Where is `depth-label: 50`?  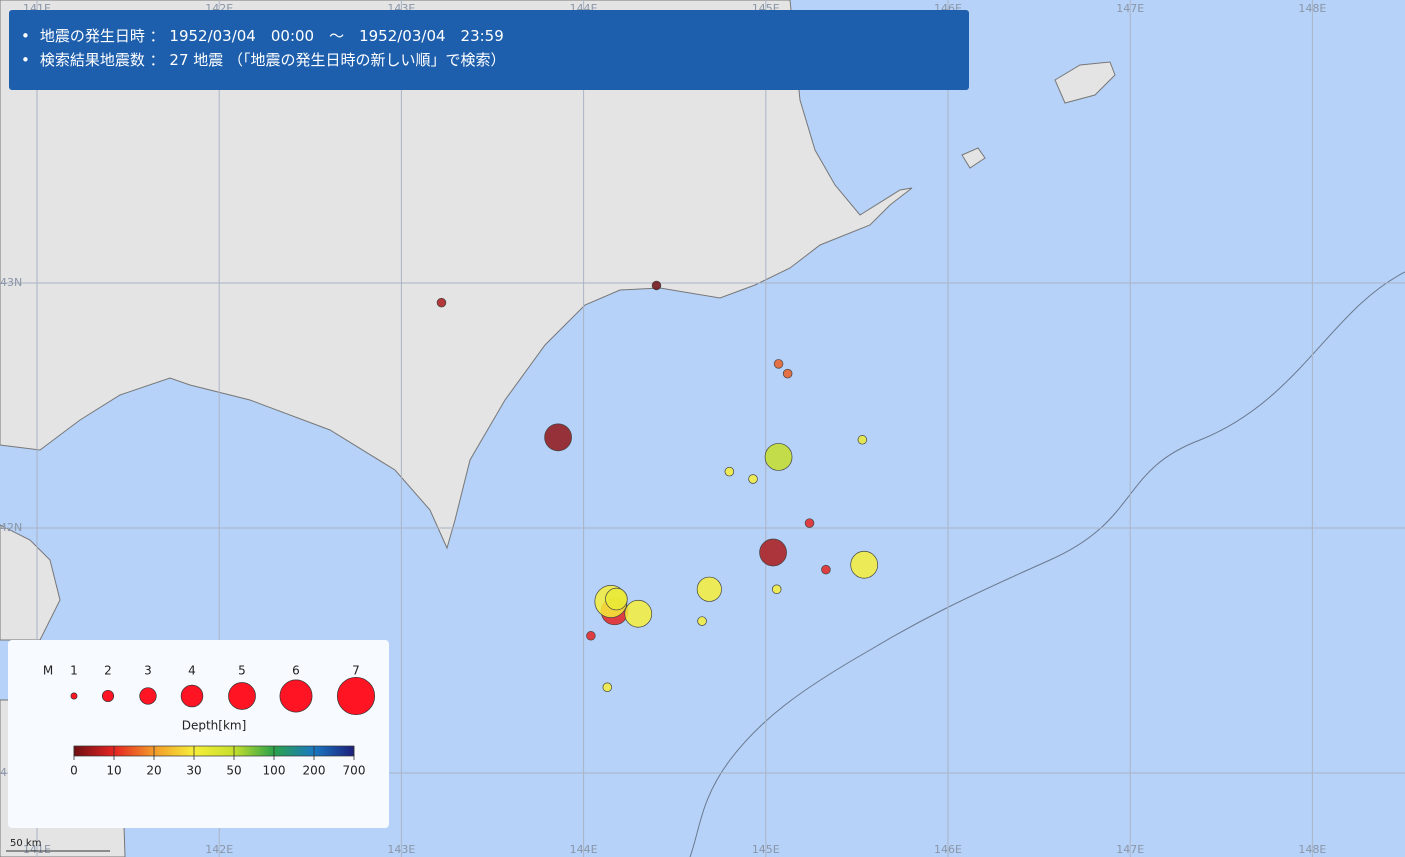 depth-label: 50 is located at coordinates (233, 771).